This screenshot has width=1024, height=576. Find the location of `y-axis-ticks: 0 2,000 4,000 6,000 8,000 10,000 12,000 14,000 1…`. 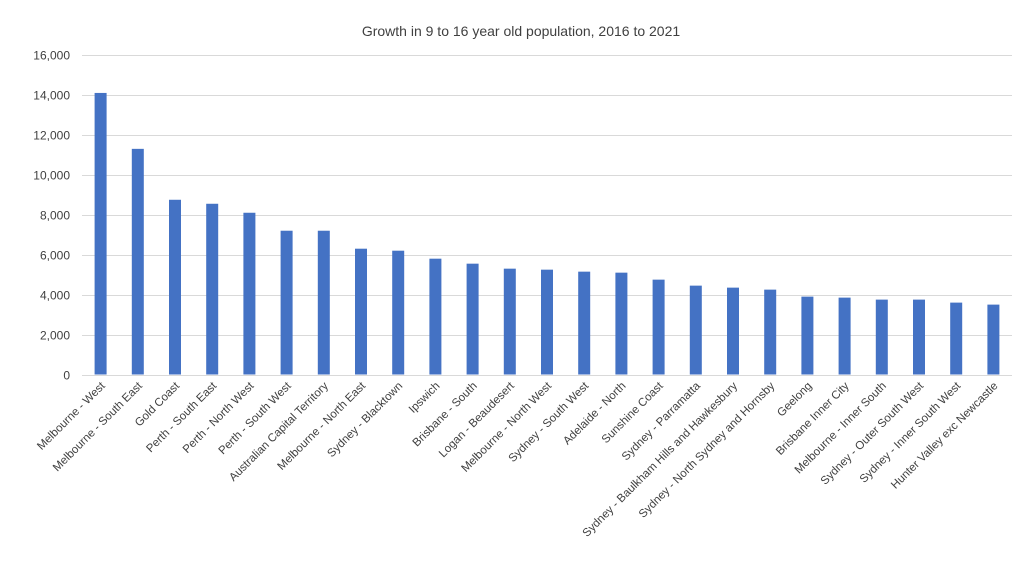

y-axis-ticks: 0 2,000 4,000 6,000 8,000 10,000 12,000 14,000 1… is located at coordinates (51, 216).